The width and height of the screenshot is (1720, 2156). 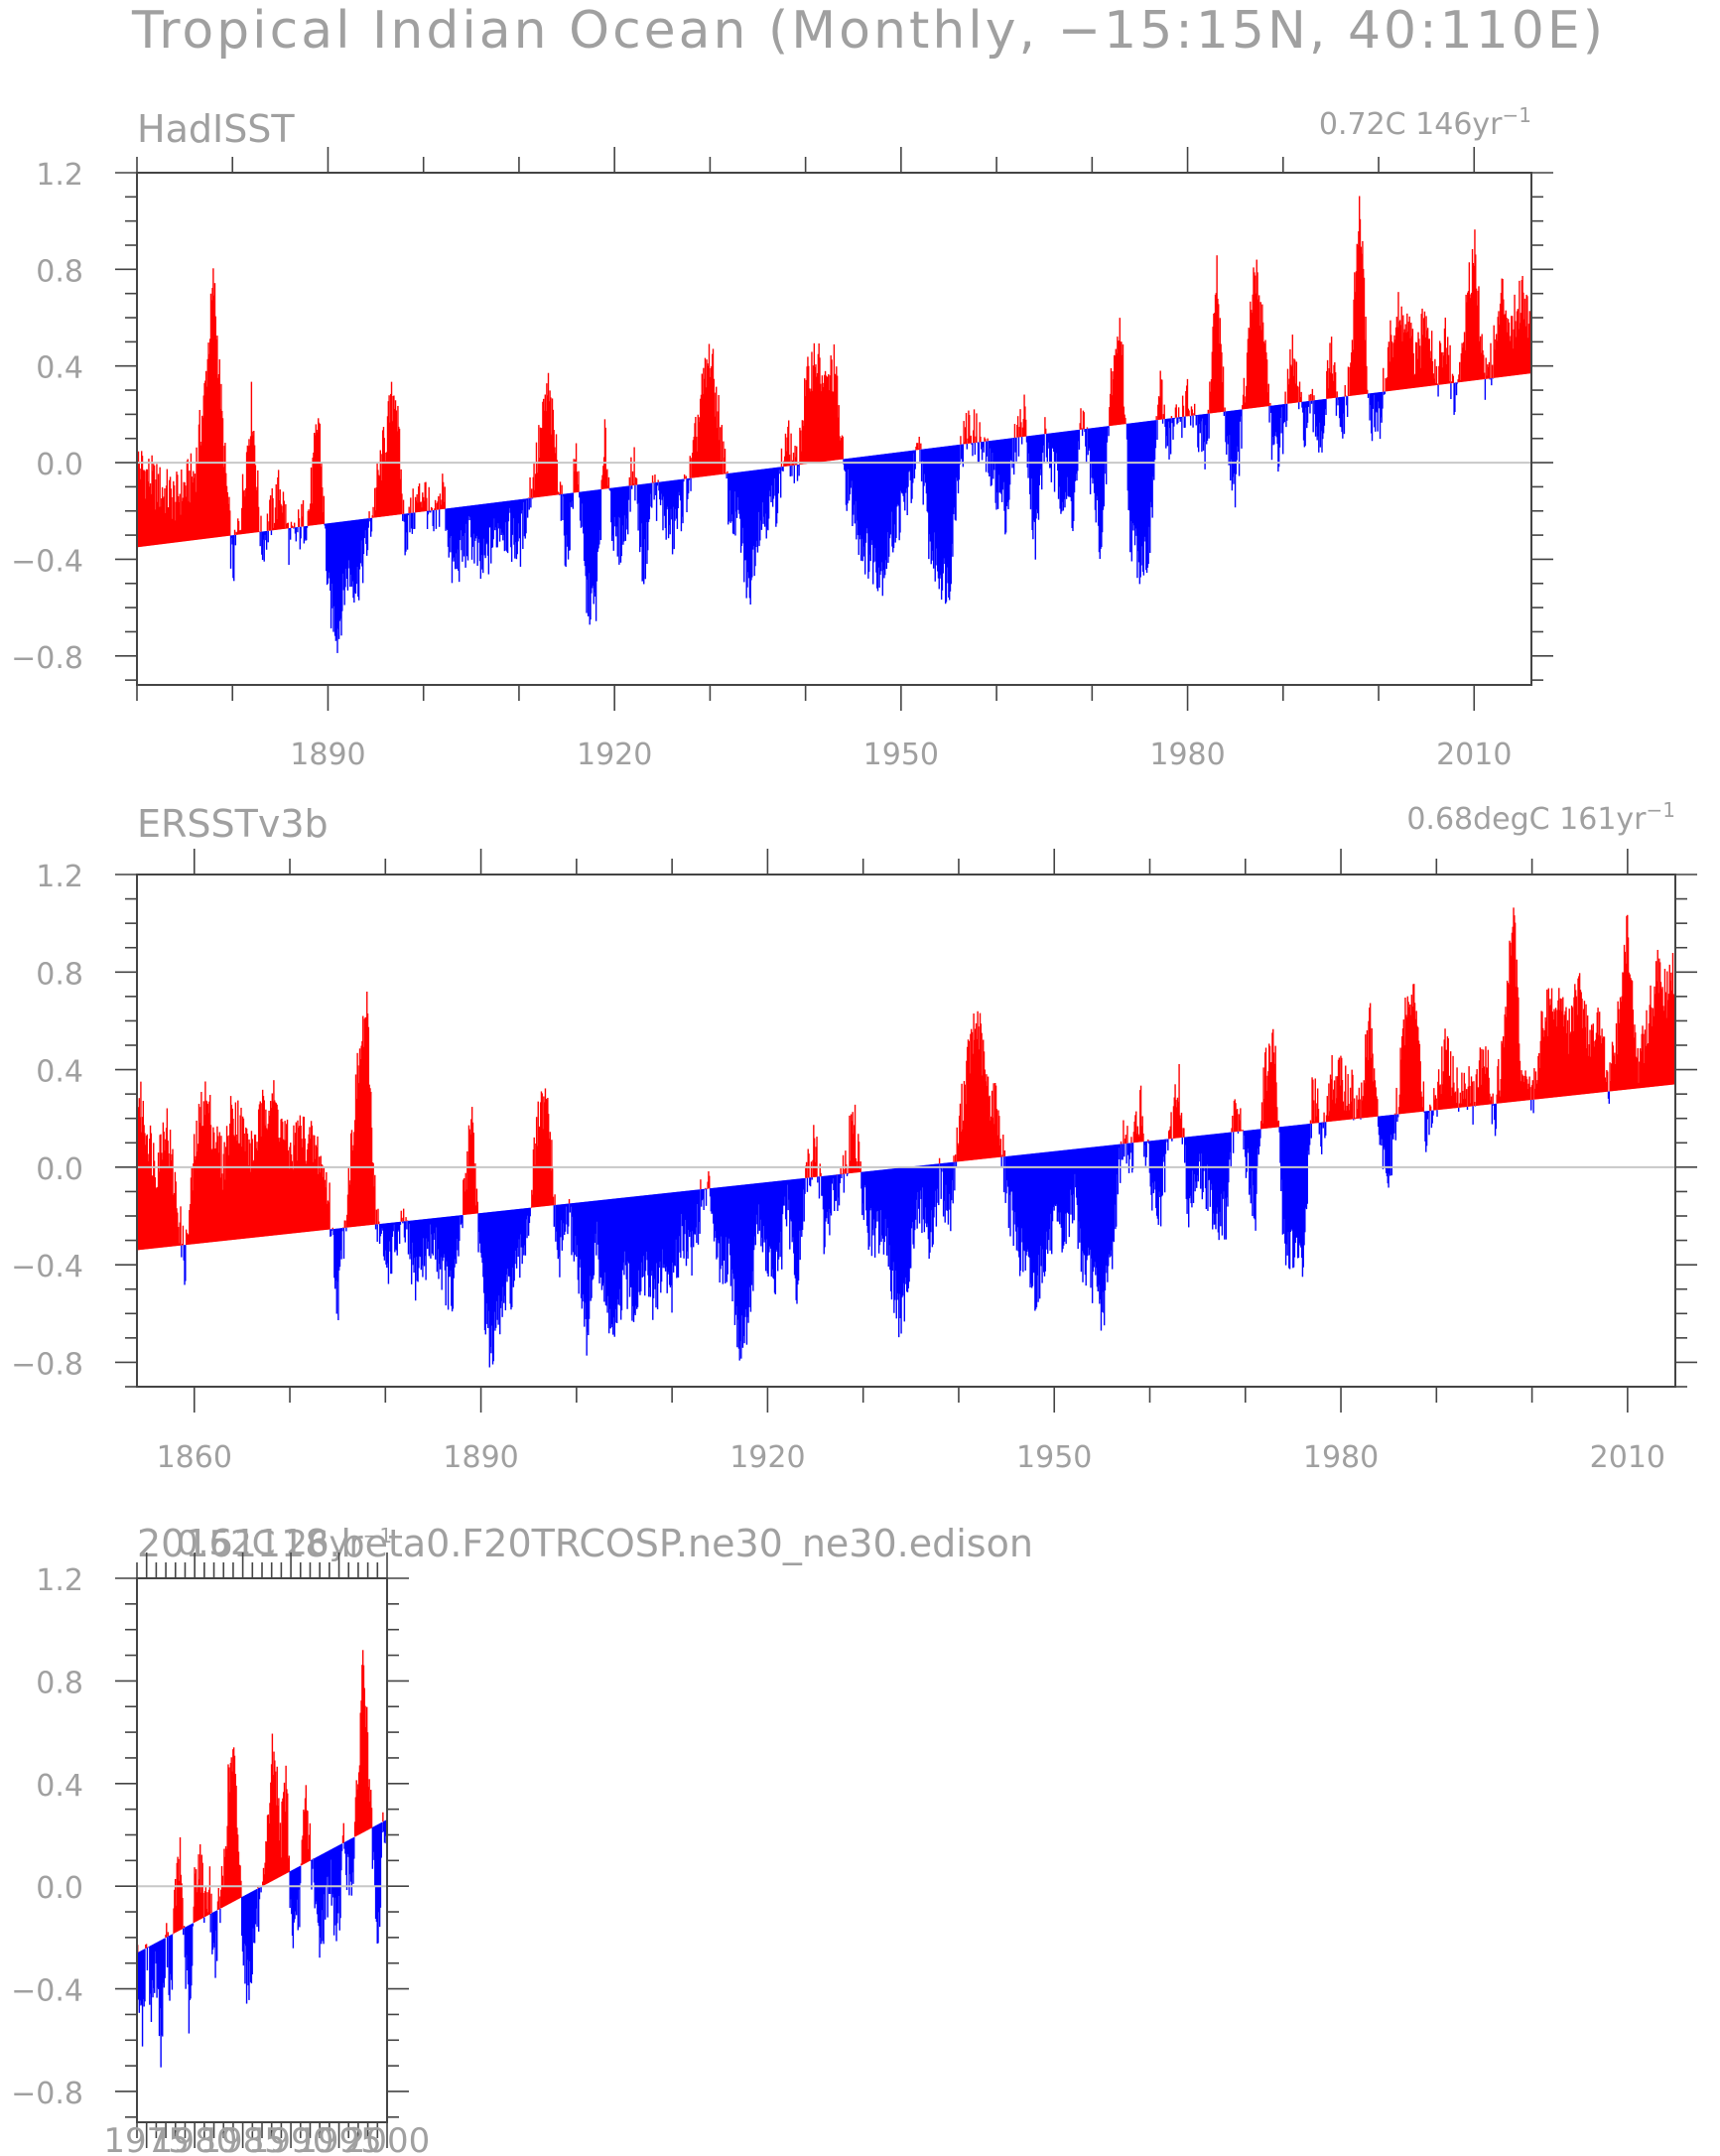 I want to click on x-tick-label: 1995, so click(x=339, y=2138).